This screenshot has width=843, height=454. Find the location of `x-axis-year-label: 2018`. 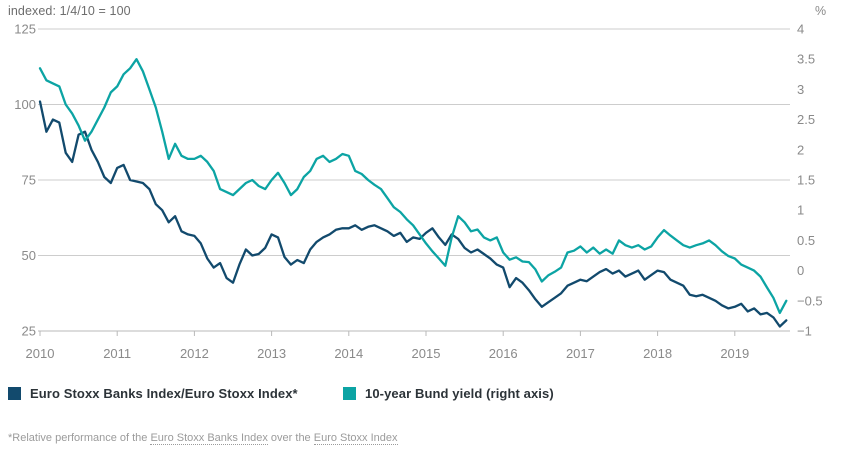

x-axis-year-label: 2018 is located at coordinates (657, 353).